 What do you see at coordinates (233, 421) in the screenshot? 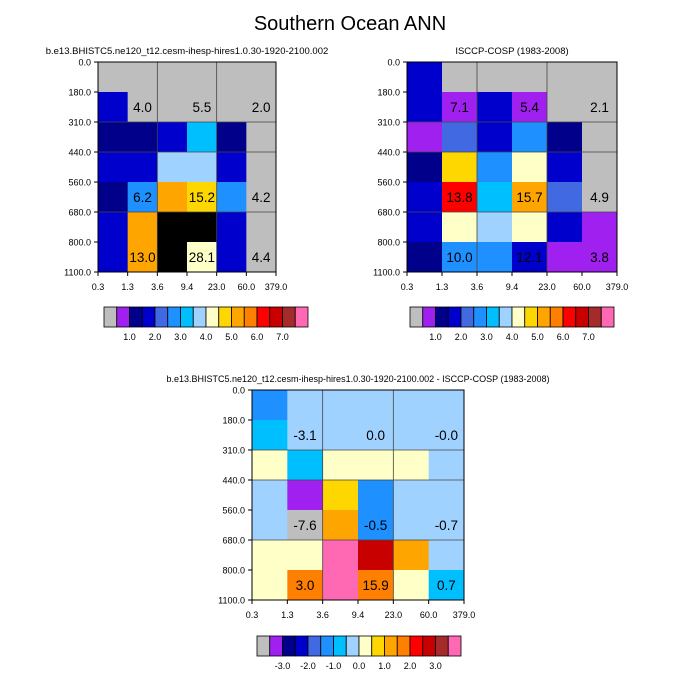
I see `y-tick-label: 180.0` at bounding box center [233, 421].